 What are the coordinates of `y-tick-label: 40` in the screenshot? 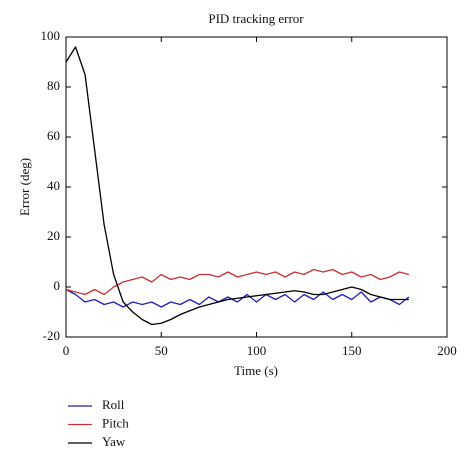 It's located at (53, 185).